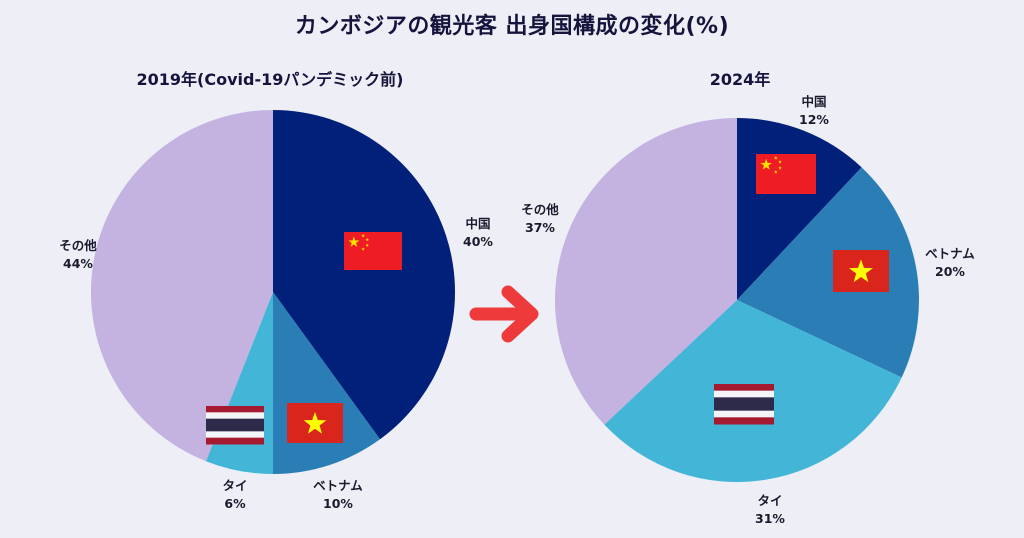 This screenshot has height=538, width=1024. I want to click on pie-2019-title: 2019年(Covid-19パンデミック前), so click(270, 79).